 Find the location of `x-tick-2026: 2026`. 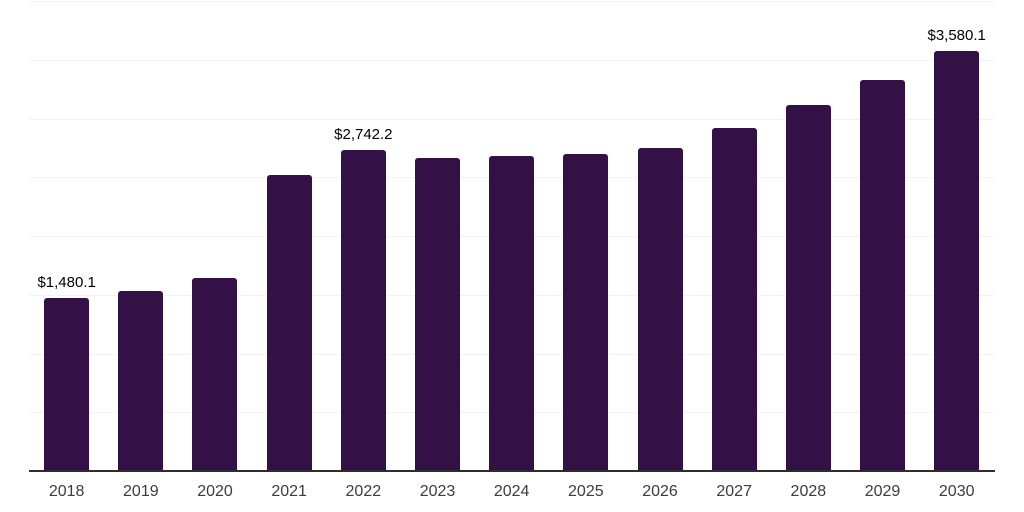

x-tick-2026: 2026 is located at coordinates (660, 491).